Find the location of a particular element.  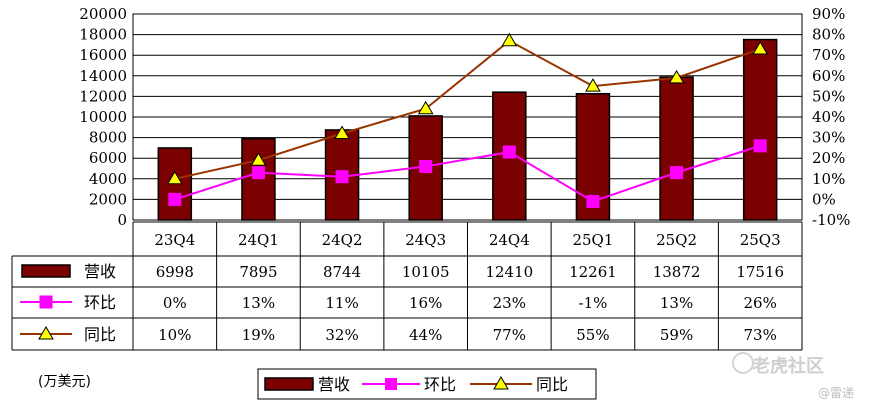

data-label: 26% is located at coordinates (760, 303).